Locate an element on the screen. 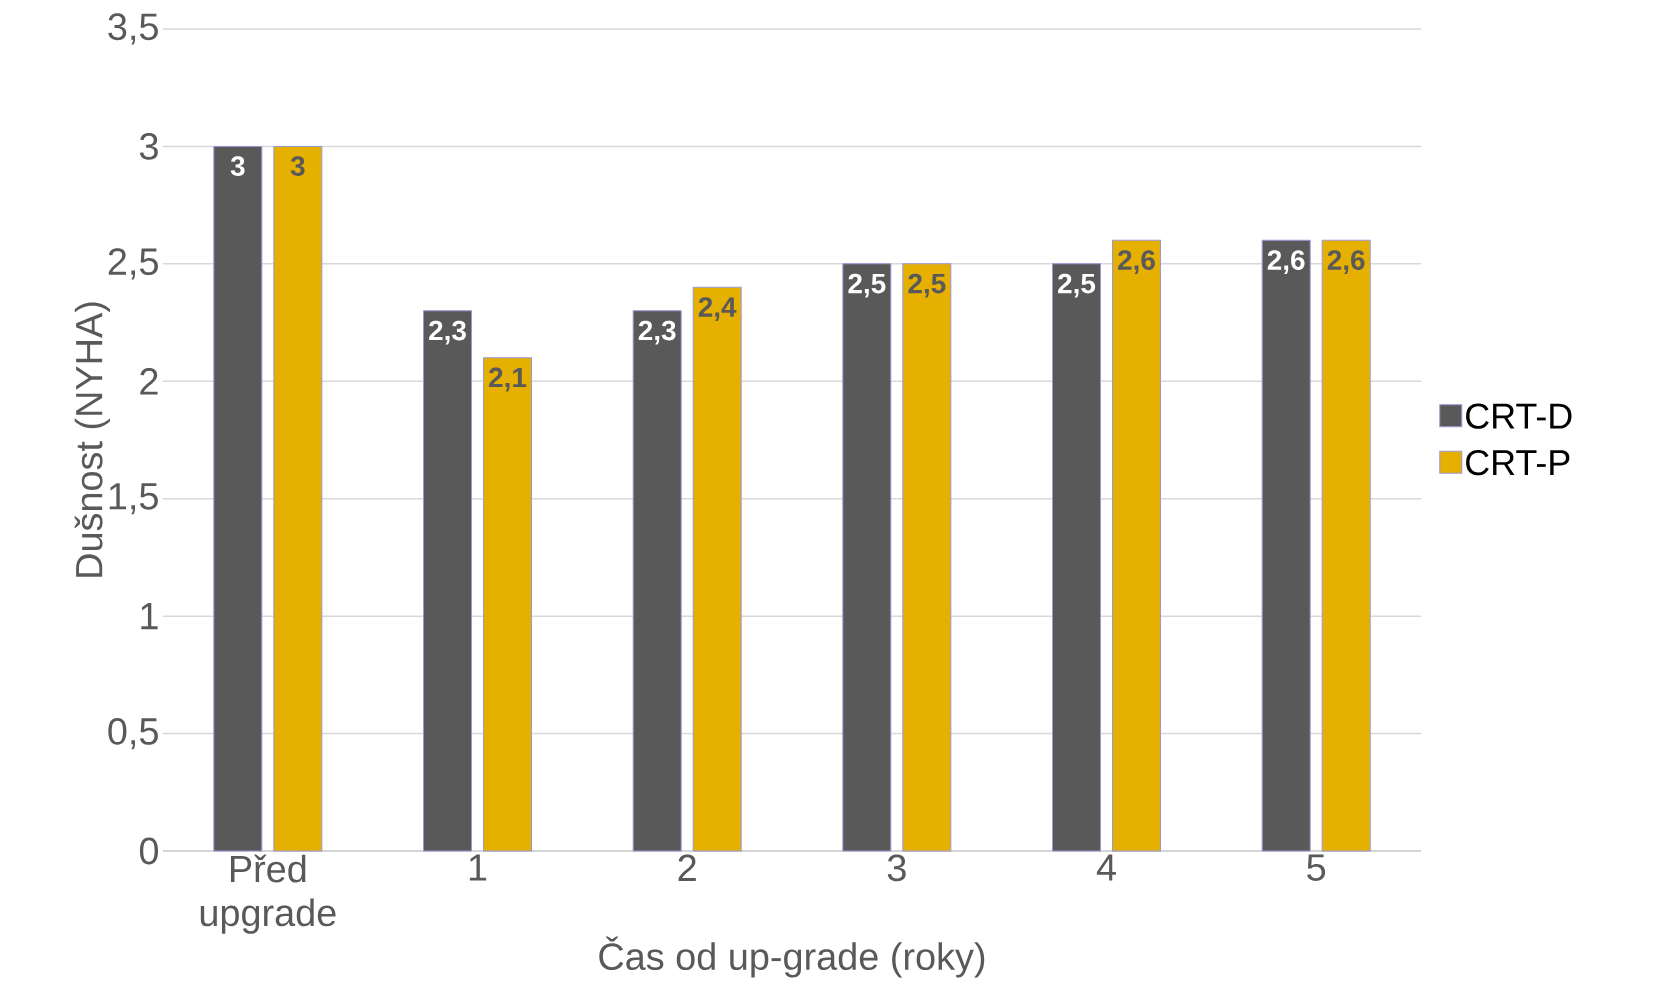 Image resolution: width=1675 pixels, height=991 pixels. y-axis-title: Dušnost (NYHA) is located at coordinates (92, 439).